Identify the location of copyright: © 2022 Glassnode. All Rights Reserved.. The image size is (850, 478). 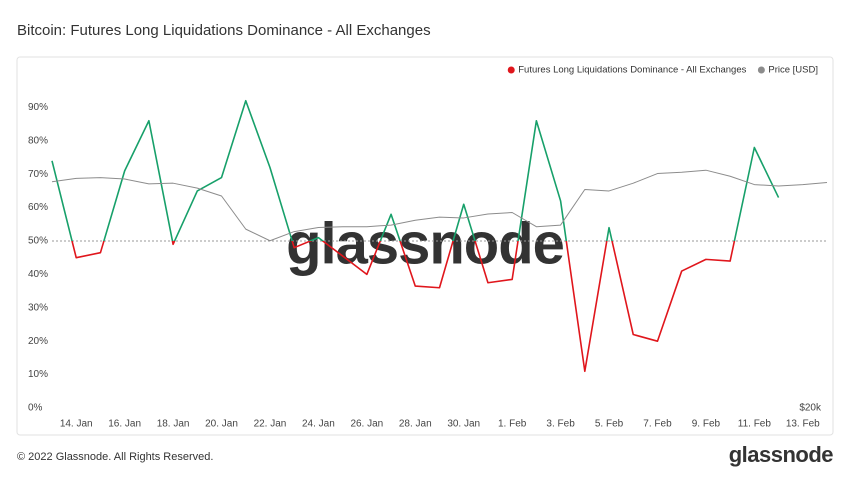
(115, 457).